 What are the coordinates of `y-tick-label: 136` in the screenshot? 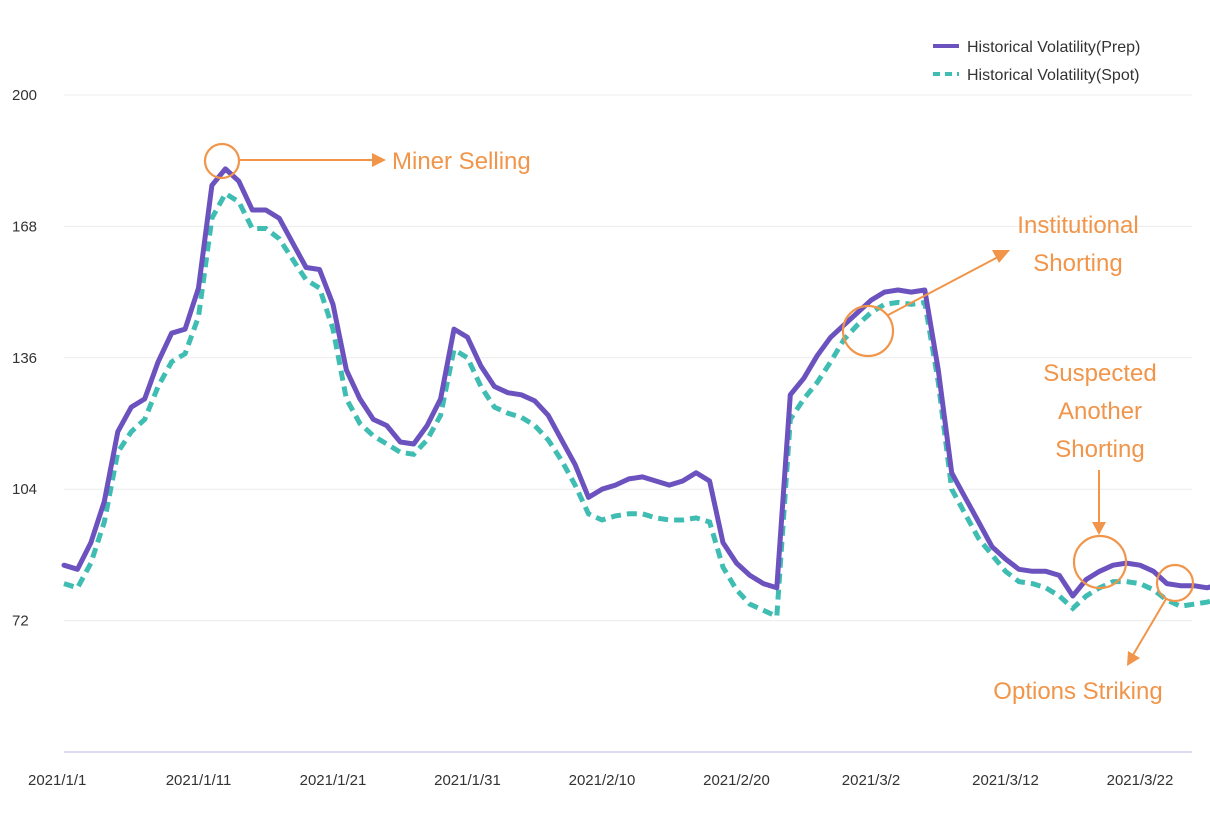 It's located at (24, 358).